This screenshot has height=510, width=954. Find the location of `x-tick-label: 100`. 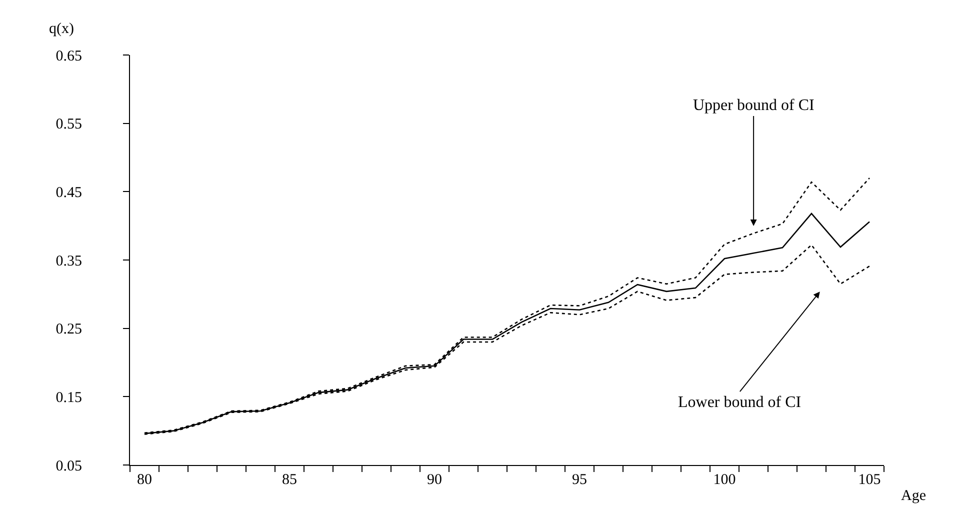

x-tick-label: 100 is located at coordinates (724, 480).